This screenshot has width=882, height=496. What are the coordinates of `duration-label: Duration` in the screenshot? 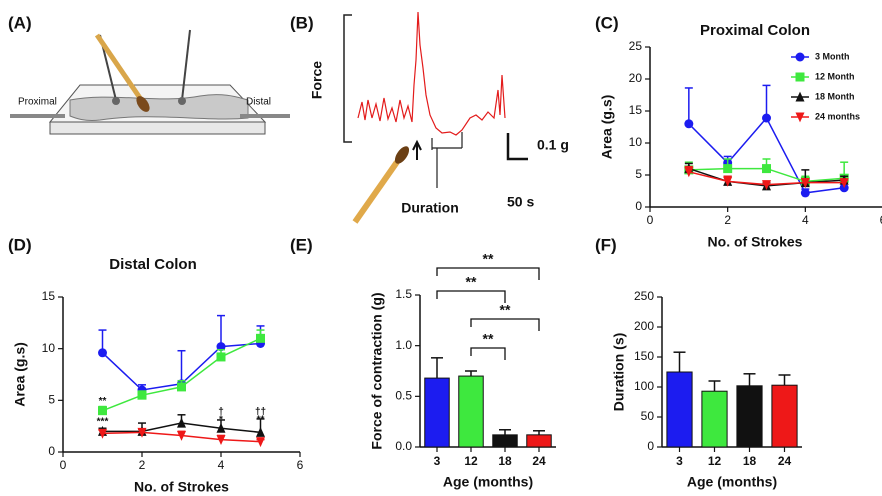 It's located at (430, 208).